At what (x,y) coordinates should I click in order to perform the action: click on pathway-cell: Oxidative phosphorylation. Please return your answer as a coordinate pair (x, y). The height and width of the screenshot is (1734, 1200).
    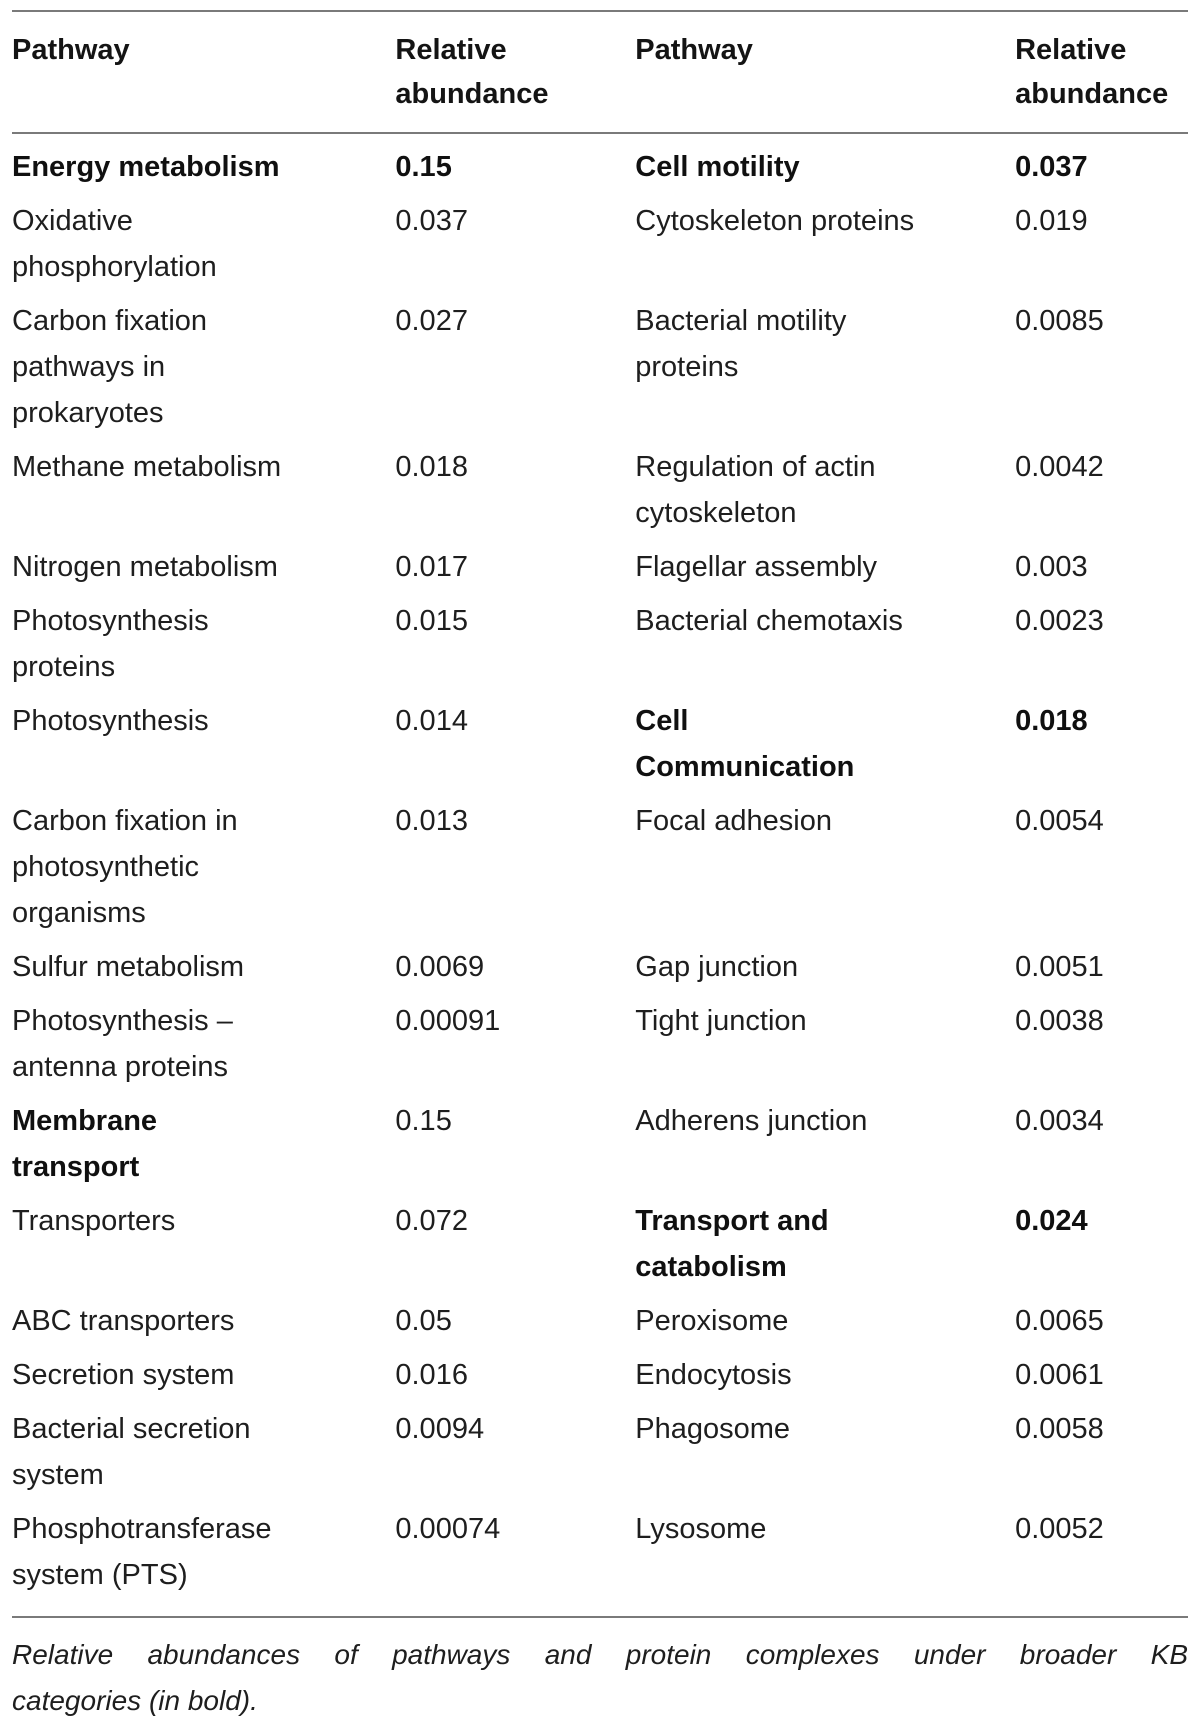
    Looking at the image, I should click on (114, 244).